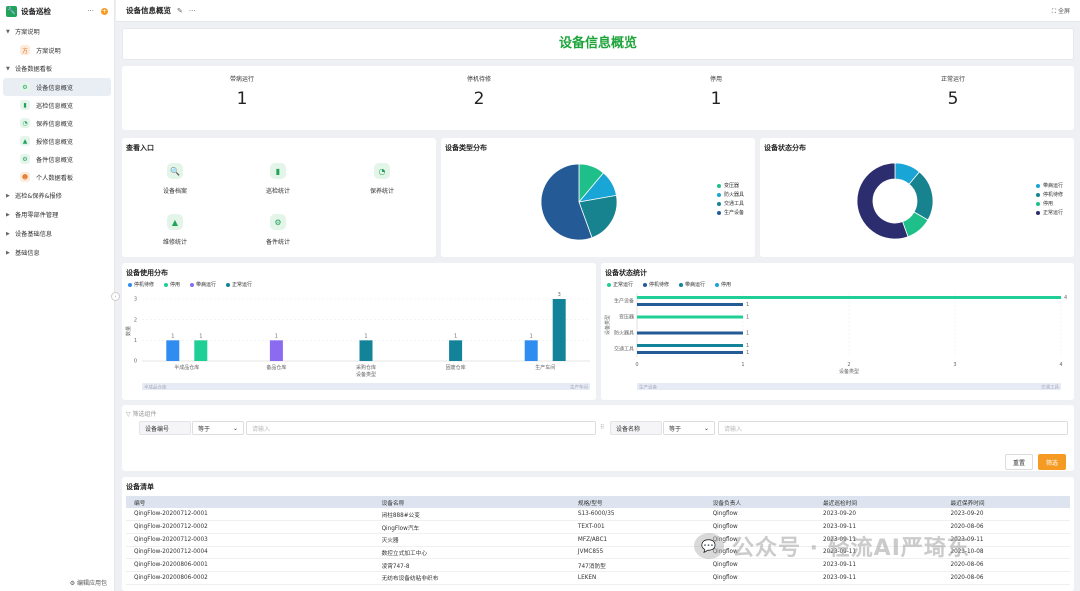  What do you see at coordinates (726, 285) in the screenshot?
I see `legend-label: 停用` at bounding box center [726, 285].